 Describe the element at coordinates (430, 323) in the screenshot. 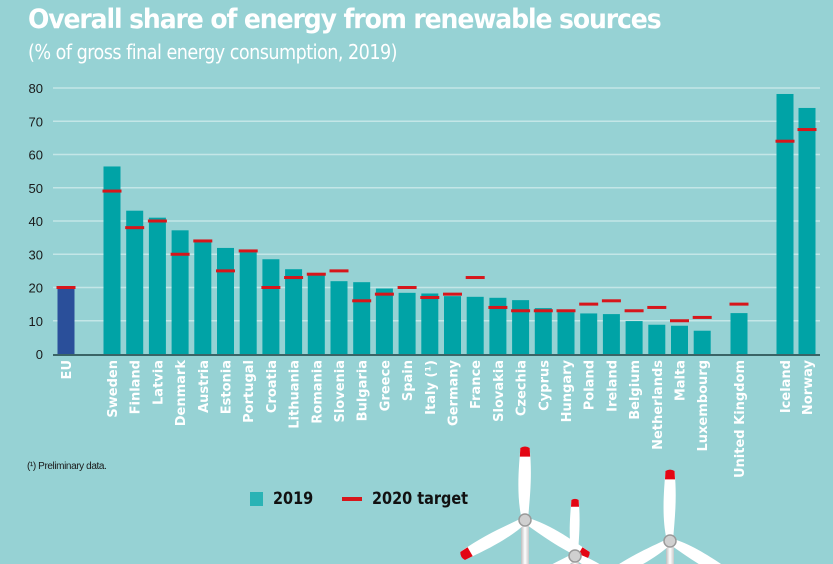

I see `bar-italy` at that location.